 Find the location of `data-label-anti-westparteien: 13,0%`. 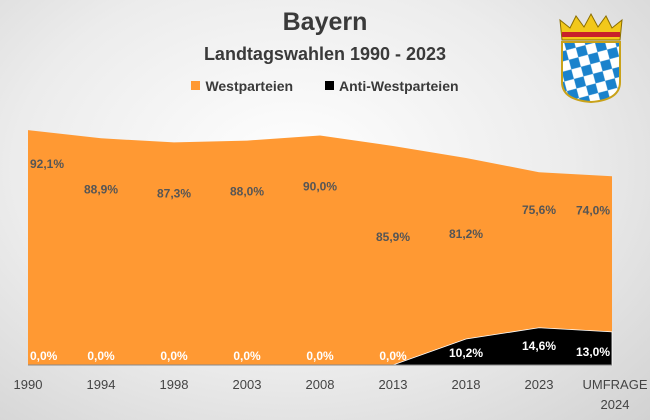

data-label-anti-westparteien: 13,0% is located at coordinates (593, 352).